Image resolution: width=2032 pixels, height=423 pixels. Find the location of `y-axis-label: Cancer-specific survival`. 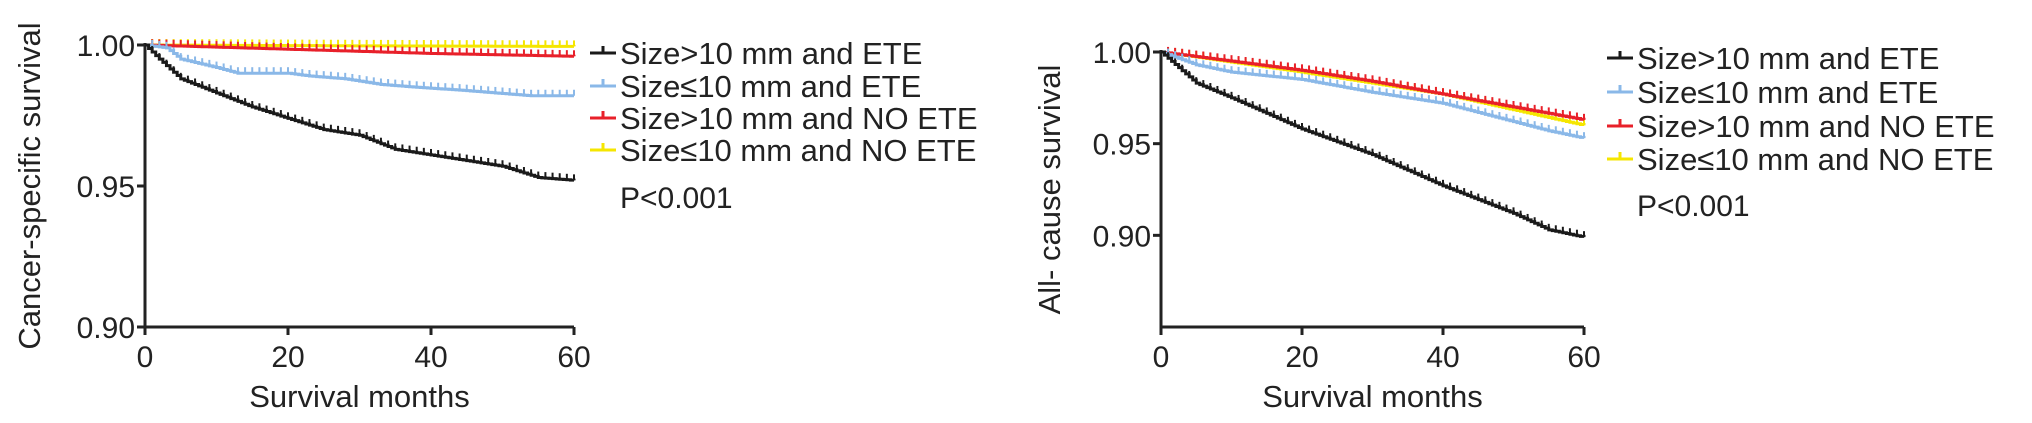

y-axis-label: Cancer-specific survival is located at coordinates (29, 185).